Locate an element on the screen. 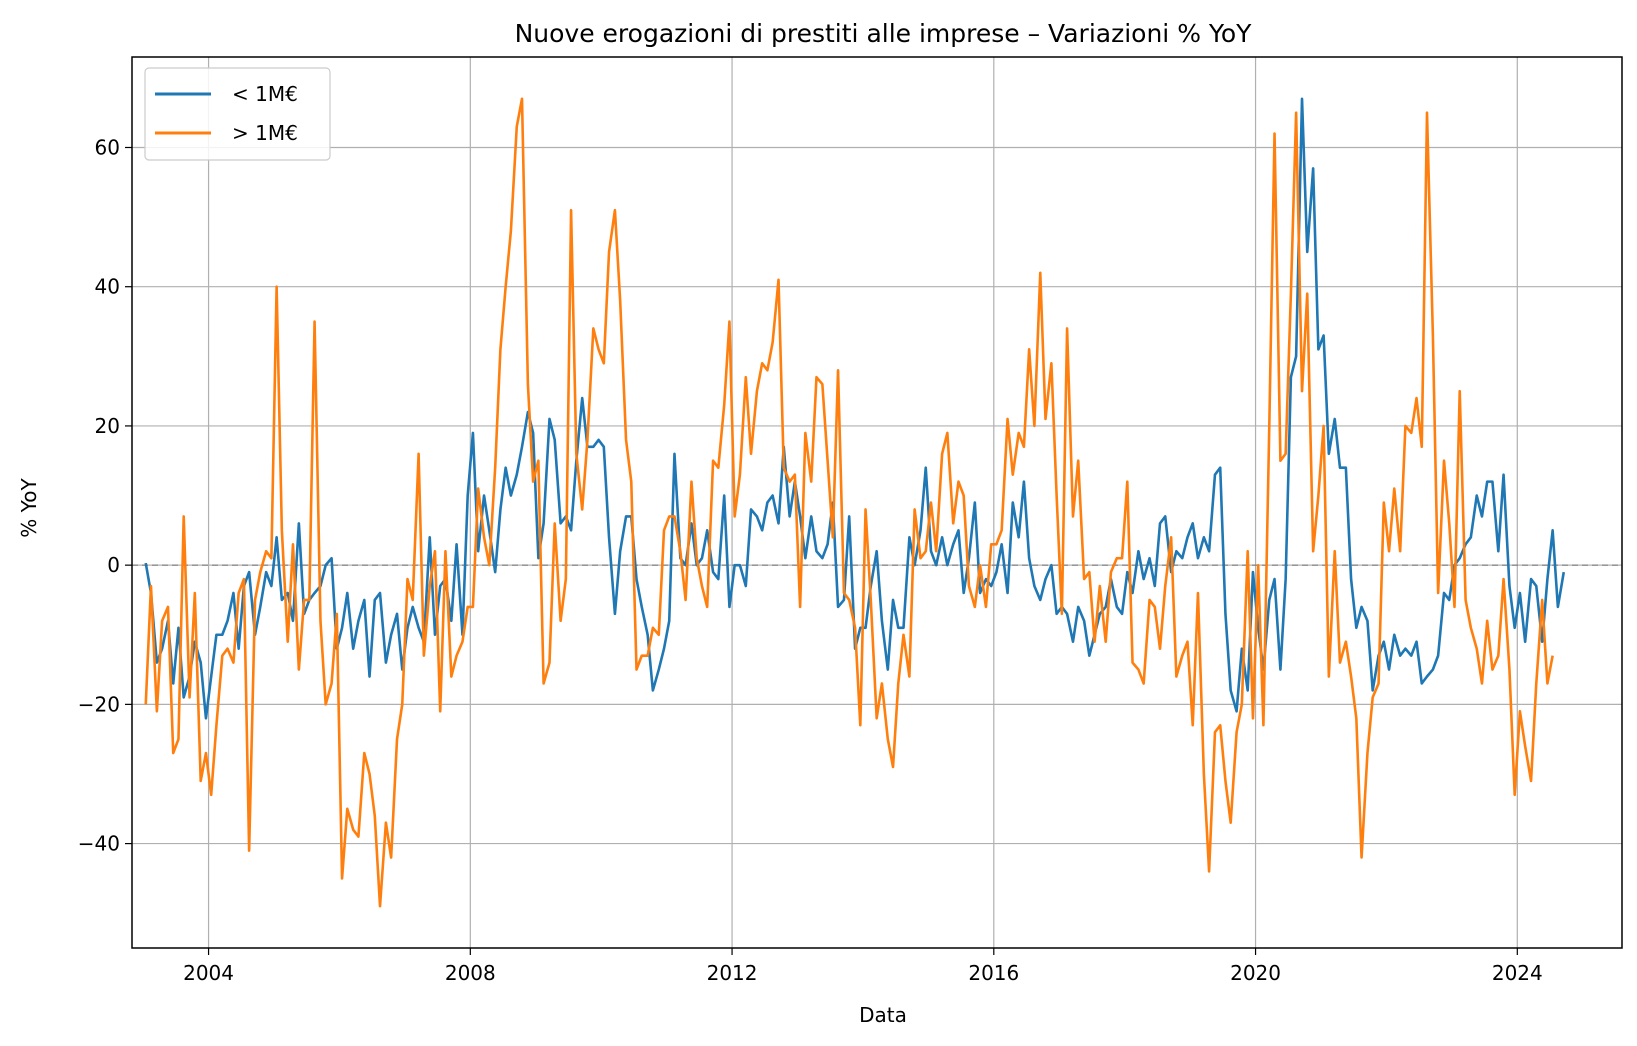  x-tick-label: 2008 is located at coordinates (470, 973).